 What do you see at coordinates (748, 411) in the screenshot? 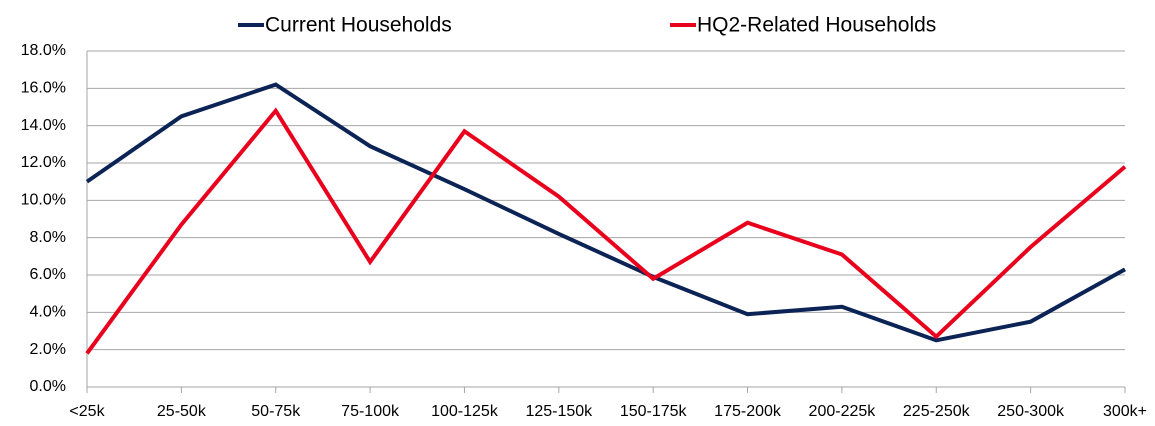
I see `x-tick-label: 175-200k` at bounding box center [748, 411].